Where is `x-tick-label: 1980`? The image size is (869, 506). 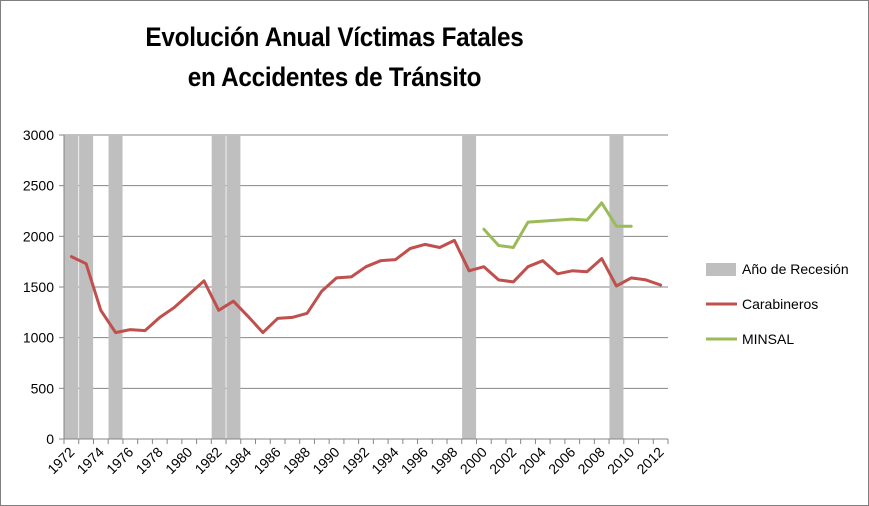
x-tick-label: 1980 is located at coordinates (178, 460).